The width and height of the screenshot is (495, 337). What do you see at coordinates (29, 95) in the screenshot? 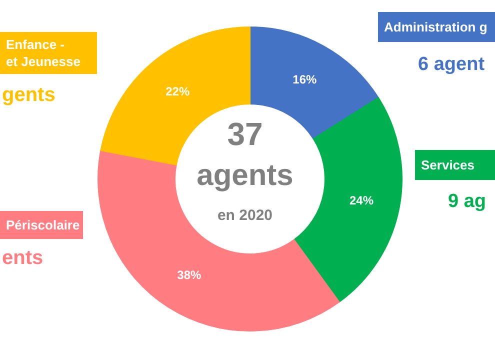
I see `text: gents` at bounding box center [29, 95].